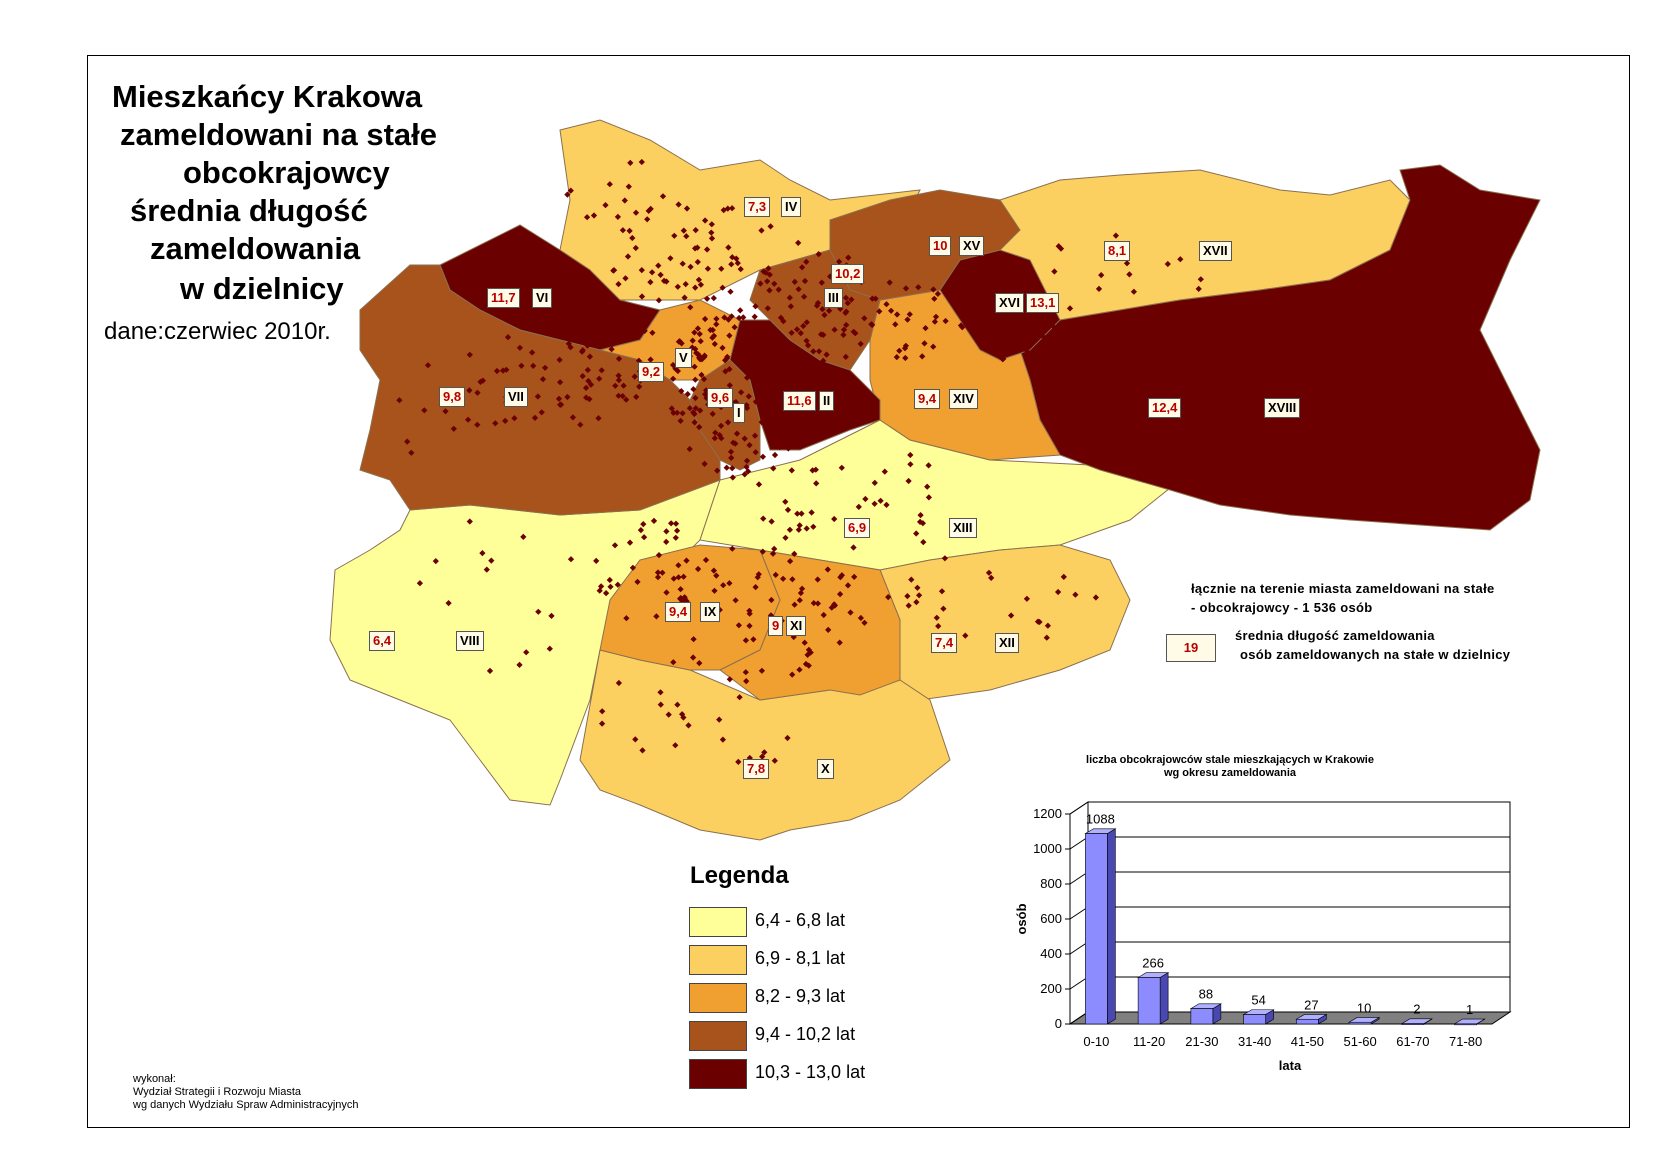 The width and height of the screenshot is (1654, 1170). Describe the element at coordinates (848, 274) in the screenshot. I see `district-III-avg: 10,2` at that location.